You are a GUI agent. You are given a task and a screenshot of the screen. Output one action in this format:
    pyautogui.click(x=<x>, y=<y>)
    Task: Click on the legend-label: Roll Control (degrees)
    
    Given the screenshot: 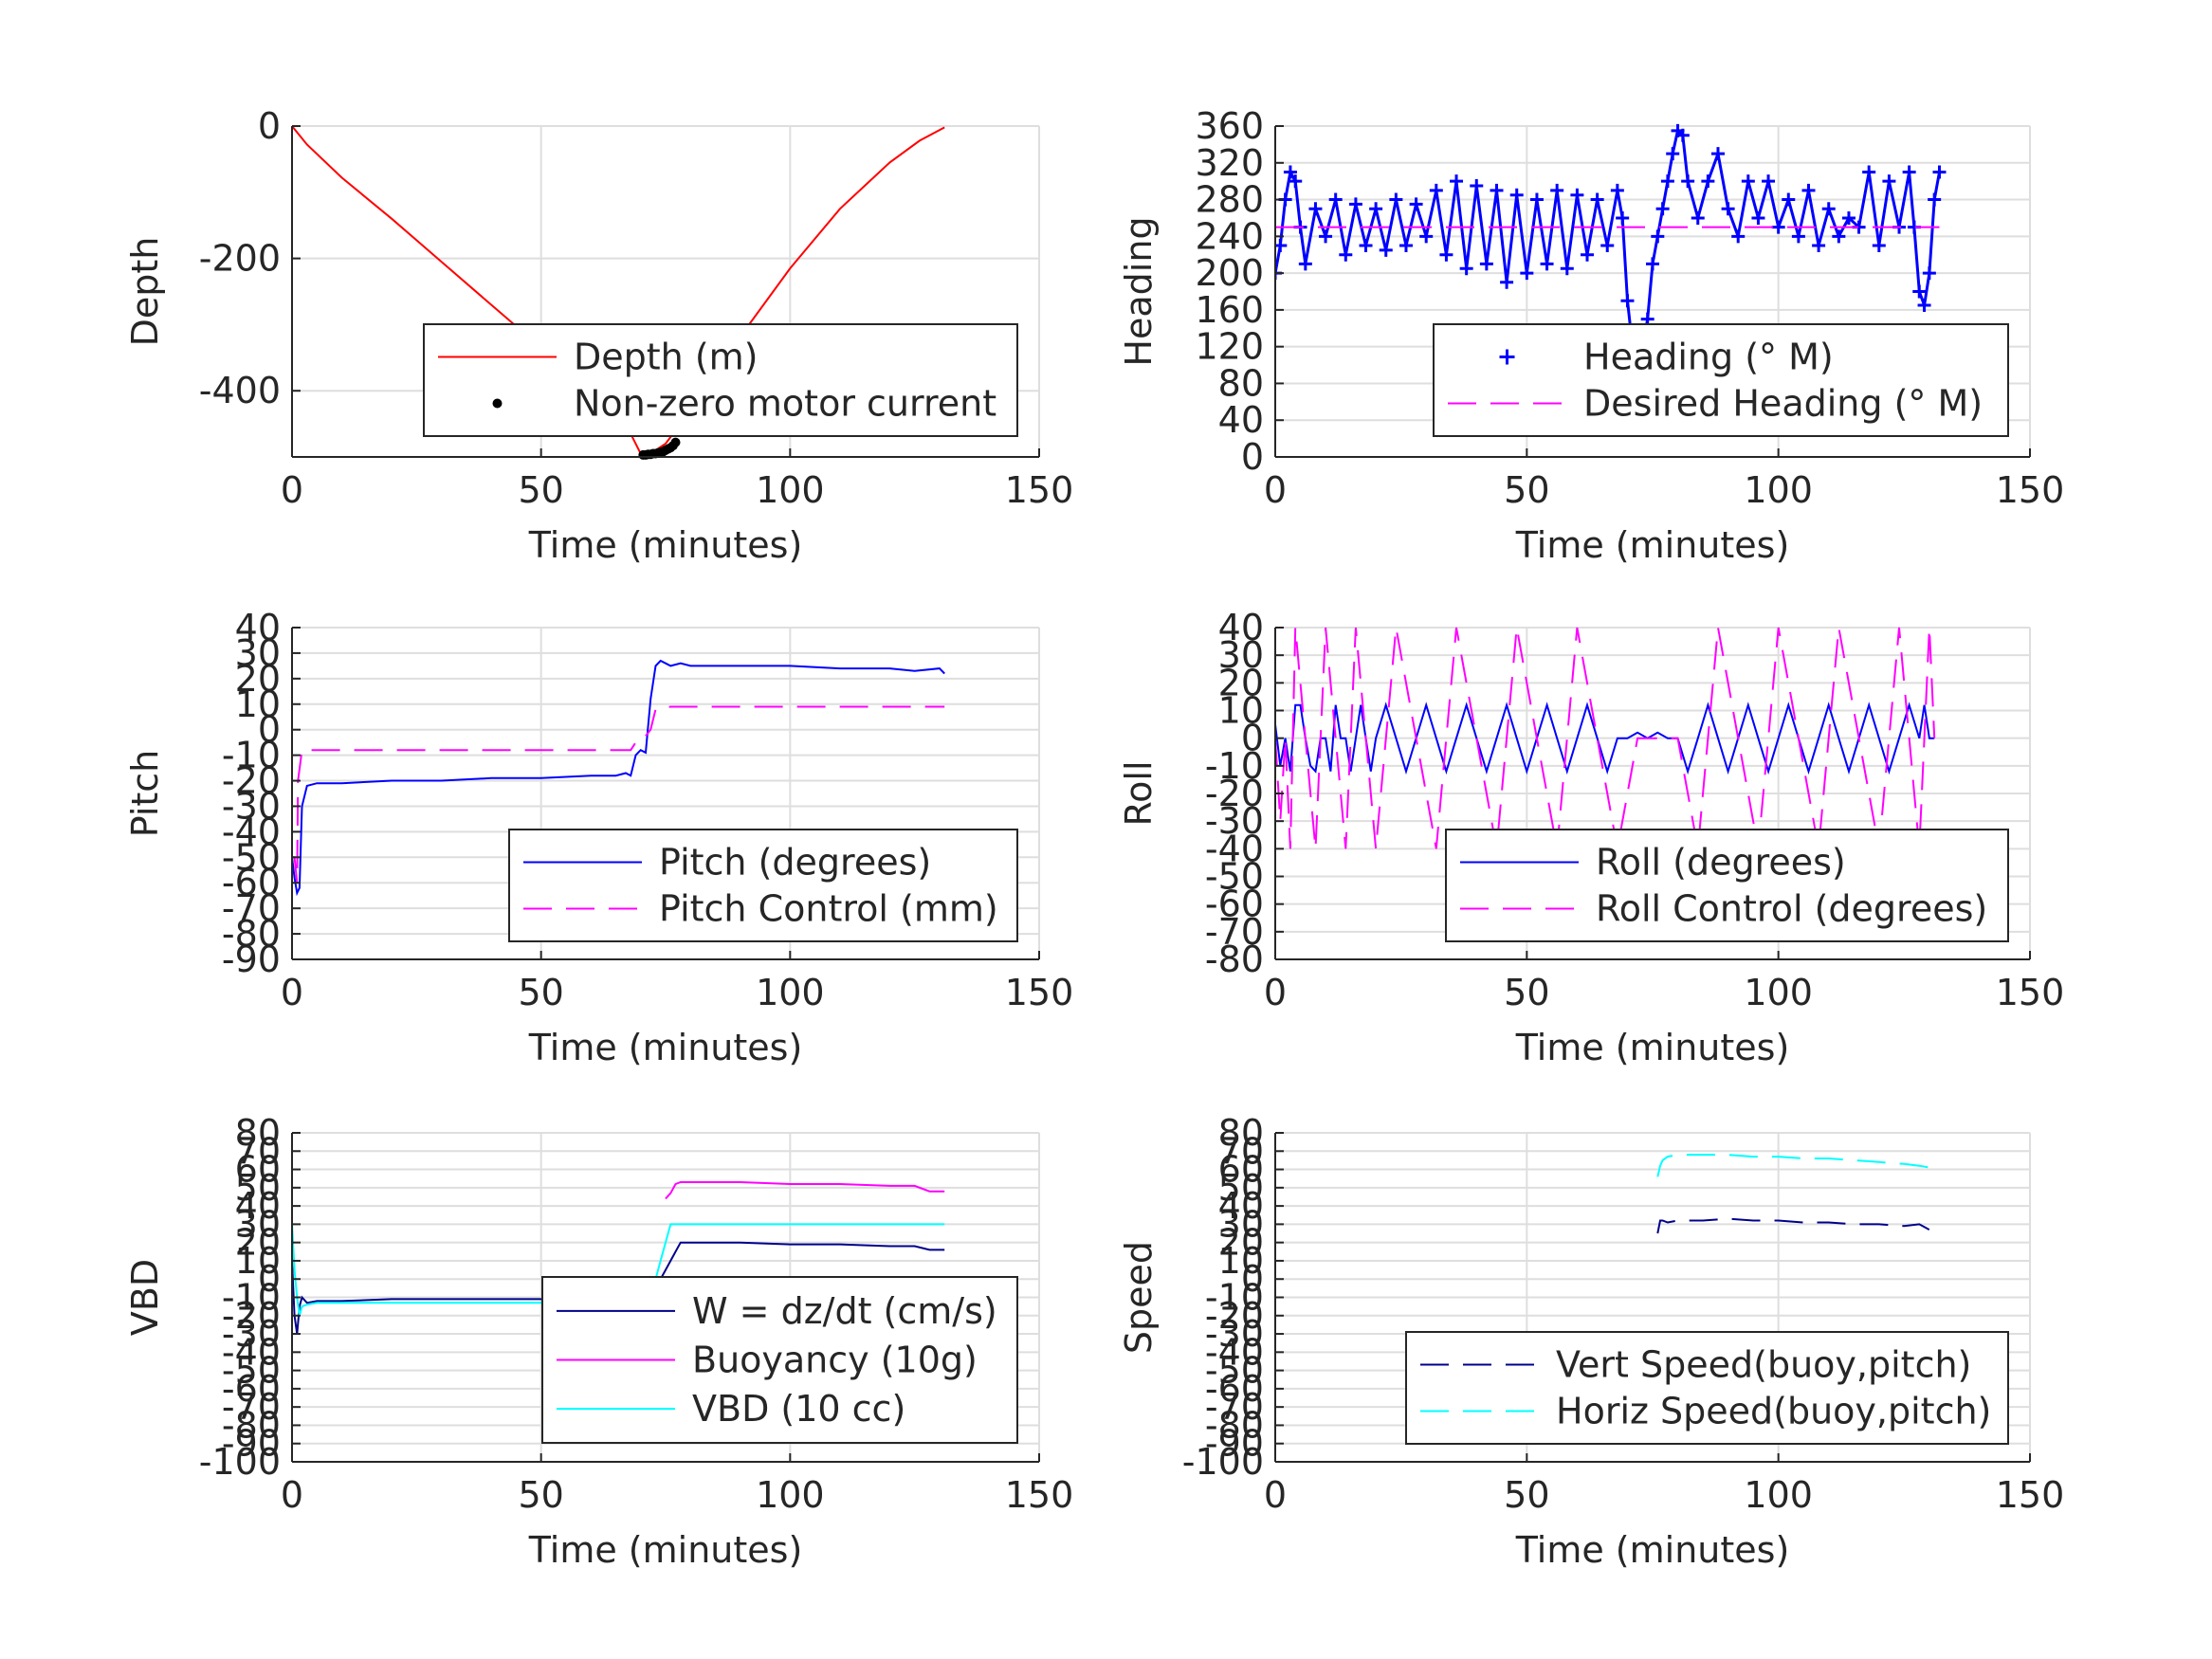 What is the action you would take?
    pyautogui.click(x=1791, y=909)
    